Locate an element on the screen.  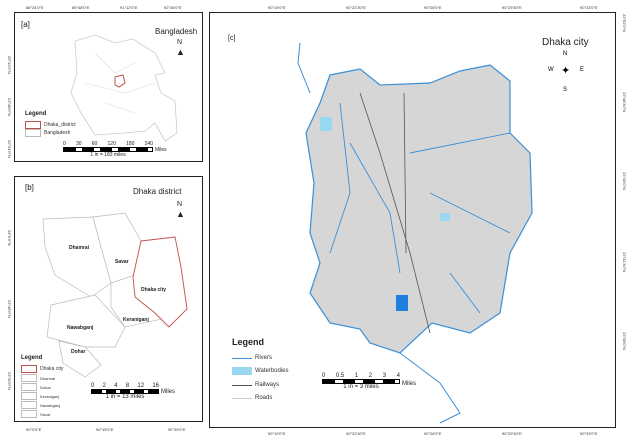
legend-item: Bangladesh is located at coordinates (47, 133).